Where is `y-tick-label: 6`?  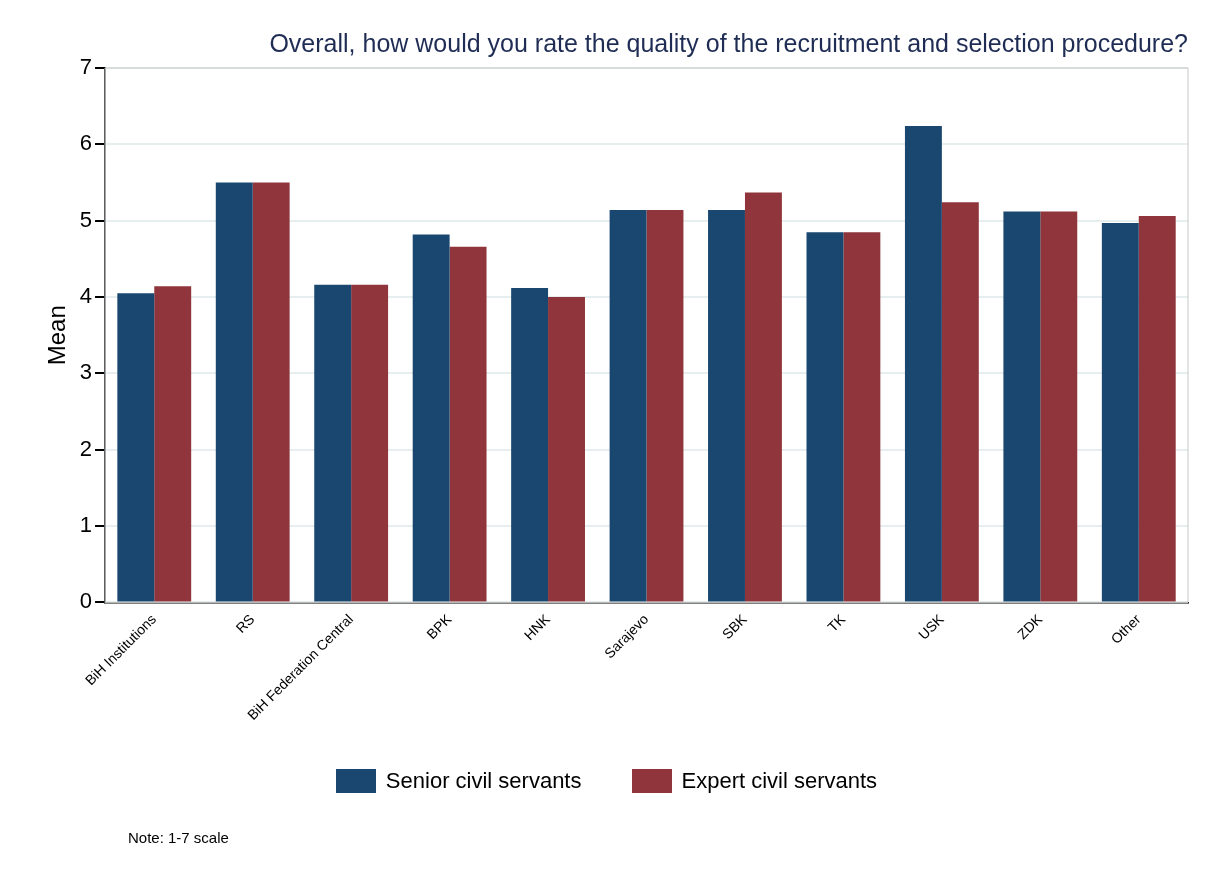
y-tick-label: 6 is located at coordinates (86, 143).